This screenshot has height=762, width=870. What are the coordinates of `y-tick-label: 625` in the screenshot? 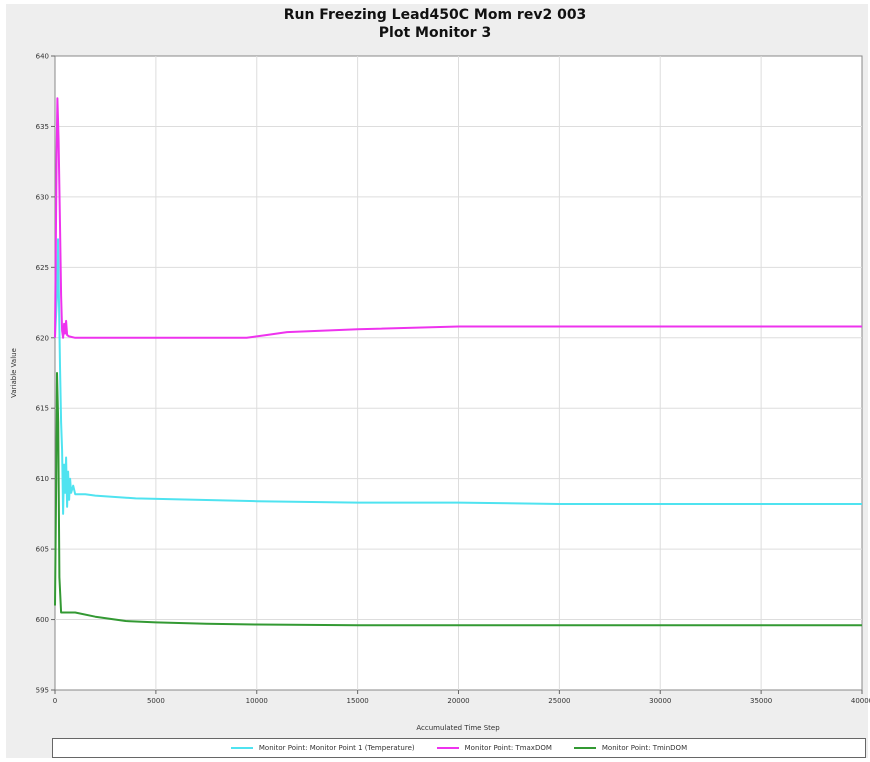 It's located at (42, 268).